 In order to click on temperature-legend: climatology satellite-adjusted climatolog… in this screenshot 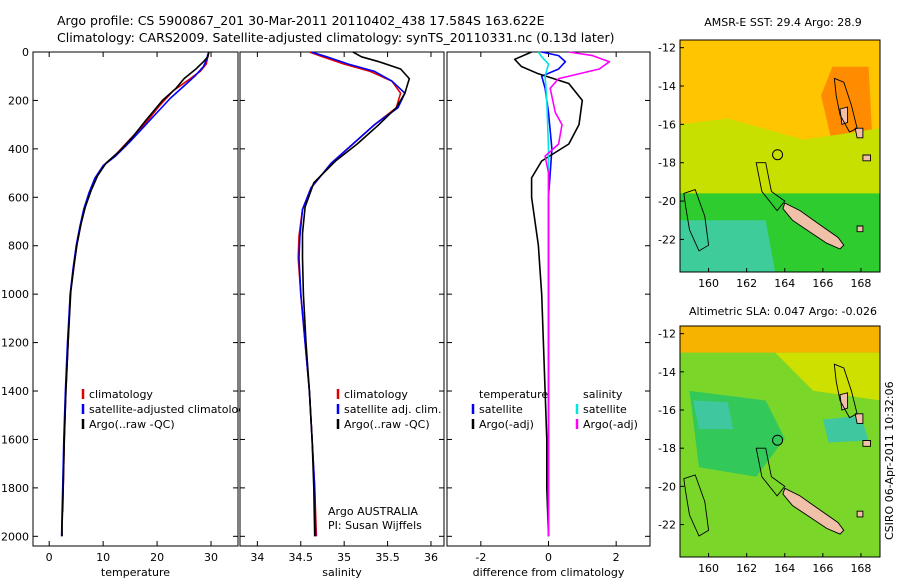, I will do `click(166, 409)`.